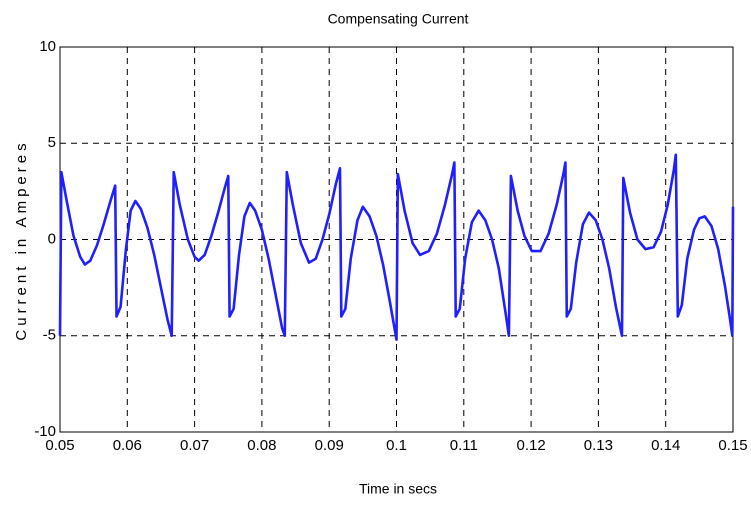 This screenshot has height=512, width=751. Describe the element at coordinates (530, 445) in the screenshot. I see `x-tick-label: 0.12` at that location.